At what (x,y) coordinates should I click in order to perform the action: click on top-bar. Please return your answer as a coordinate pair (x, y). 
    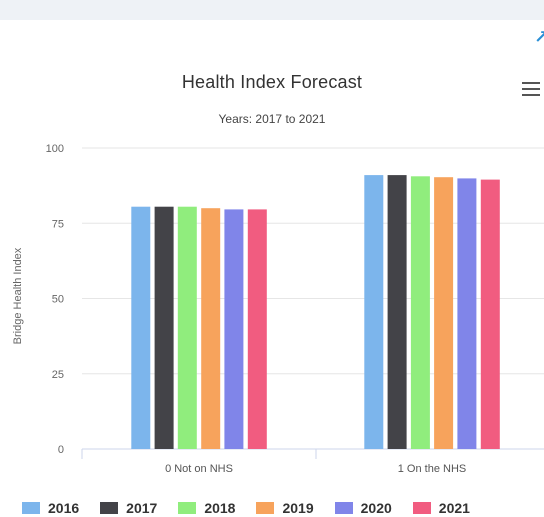
    Looking at the image, I should click on (272, 10).